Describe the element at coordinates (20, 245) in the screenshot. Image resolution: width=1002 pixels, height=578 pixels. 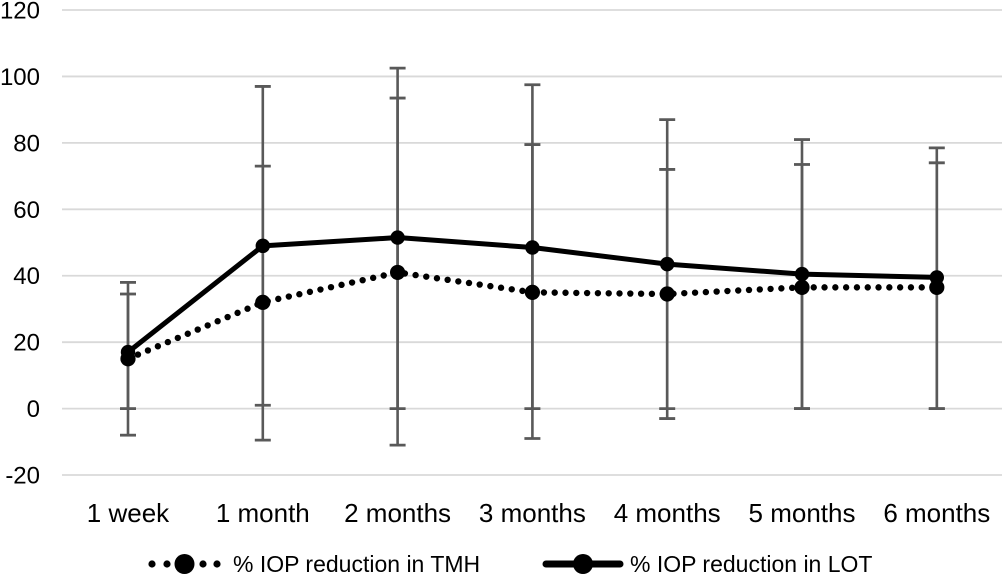
I see `y-axis-labels: 120 100 80 60 40 20 0 -20` at that location.